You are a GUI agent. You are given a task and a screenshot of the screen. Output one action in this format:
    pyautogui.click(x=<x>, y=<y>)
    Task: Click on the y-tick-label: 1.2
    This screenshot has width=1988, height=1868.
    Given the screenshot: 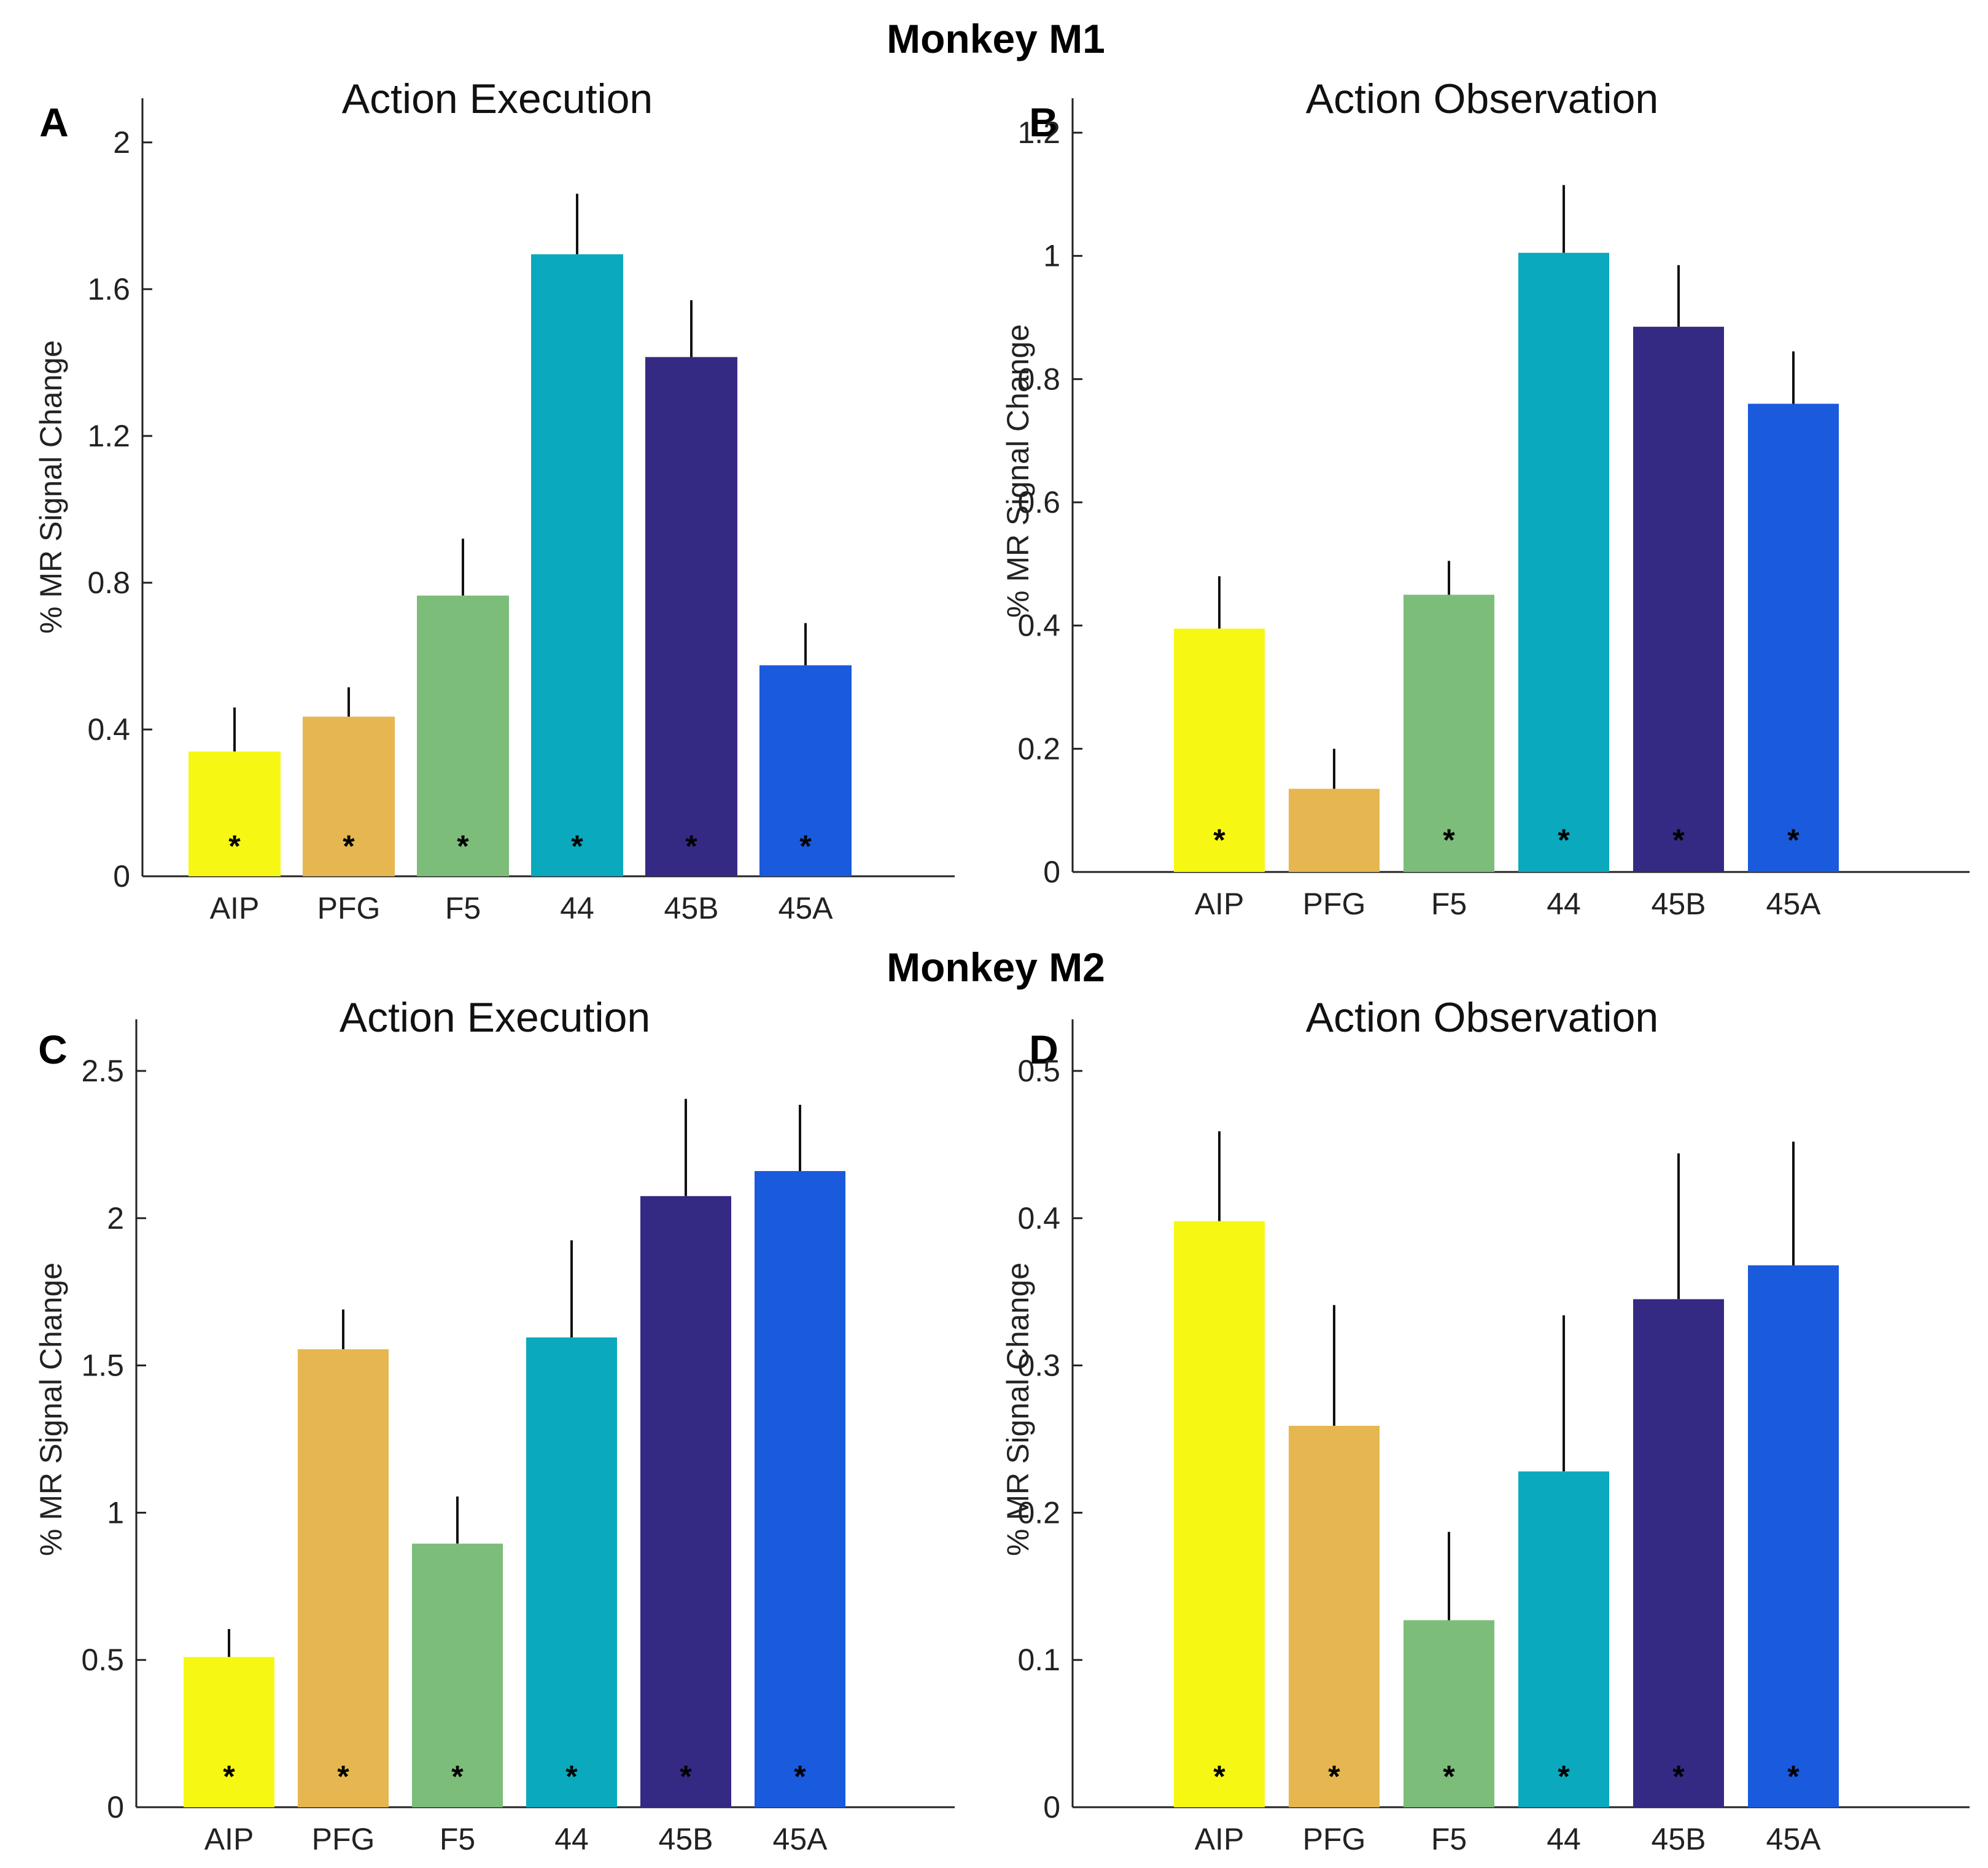 What is the action you would take?
    pyautogui.click(x=1038, y=132)
    